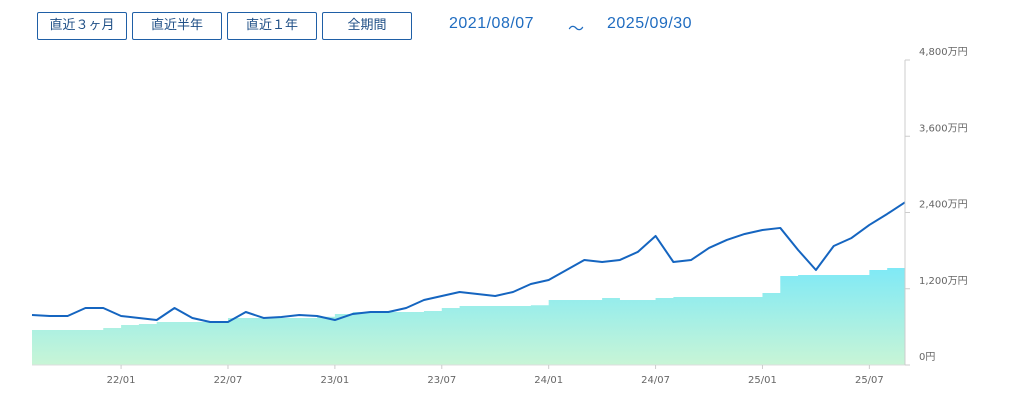  What do you see at coordinates (334, 380) in the screenshot?
I see `x-tick-label: 23/01` at bounding box center [334, 380].